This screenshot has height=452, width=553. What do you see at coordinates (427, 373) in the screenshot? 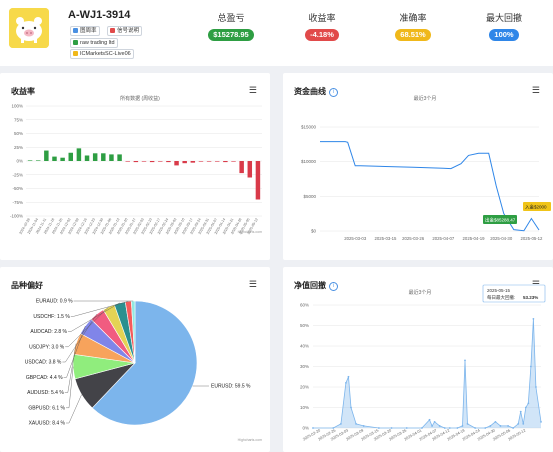
I see `drawdown-series-line` at bounding box center [427, 373].